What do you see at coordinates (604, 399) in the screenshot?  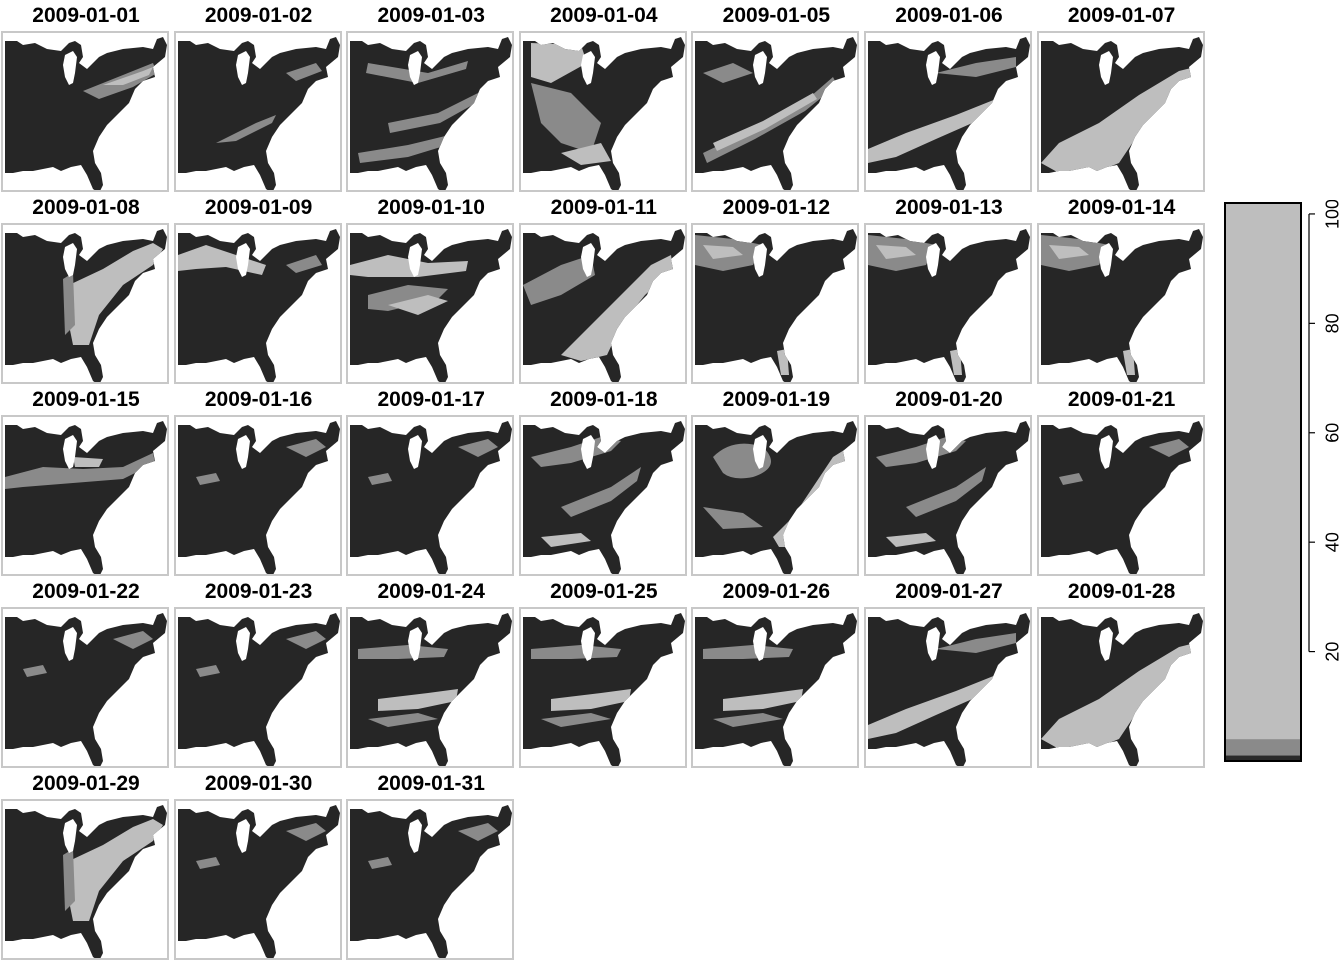 I see `panel-title: 2009-01-18` at bounding box center [604, 399].